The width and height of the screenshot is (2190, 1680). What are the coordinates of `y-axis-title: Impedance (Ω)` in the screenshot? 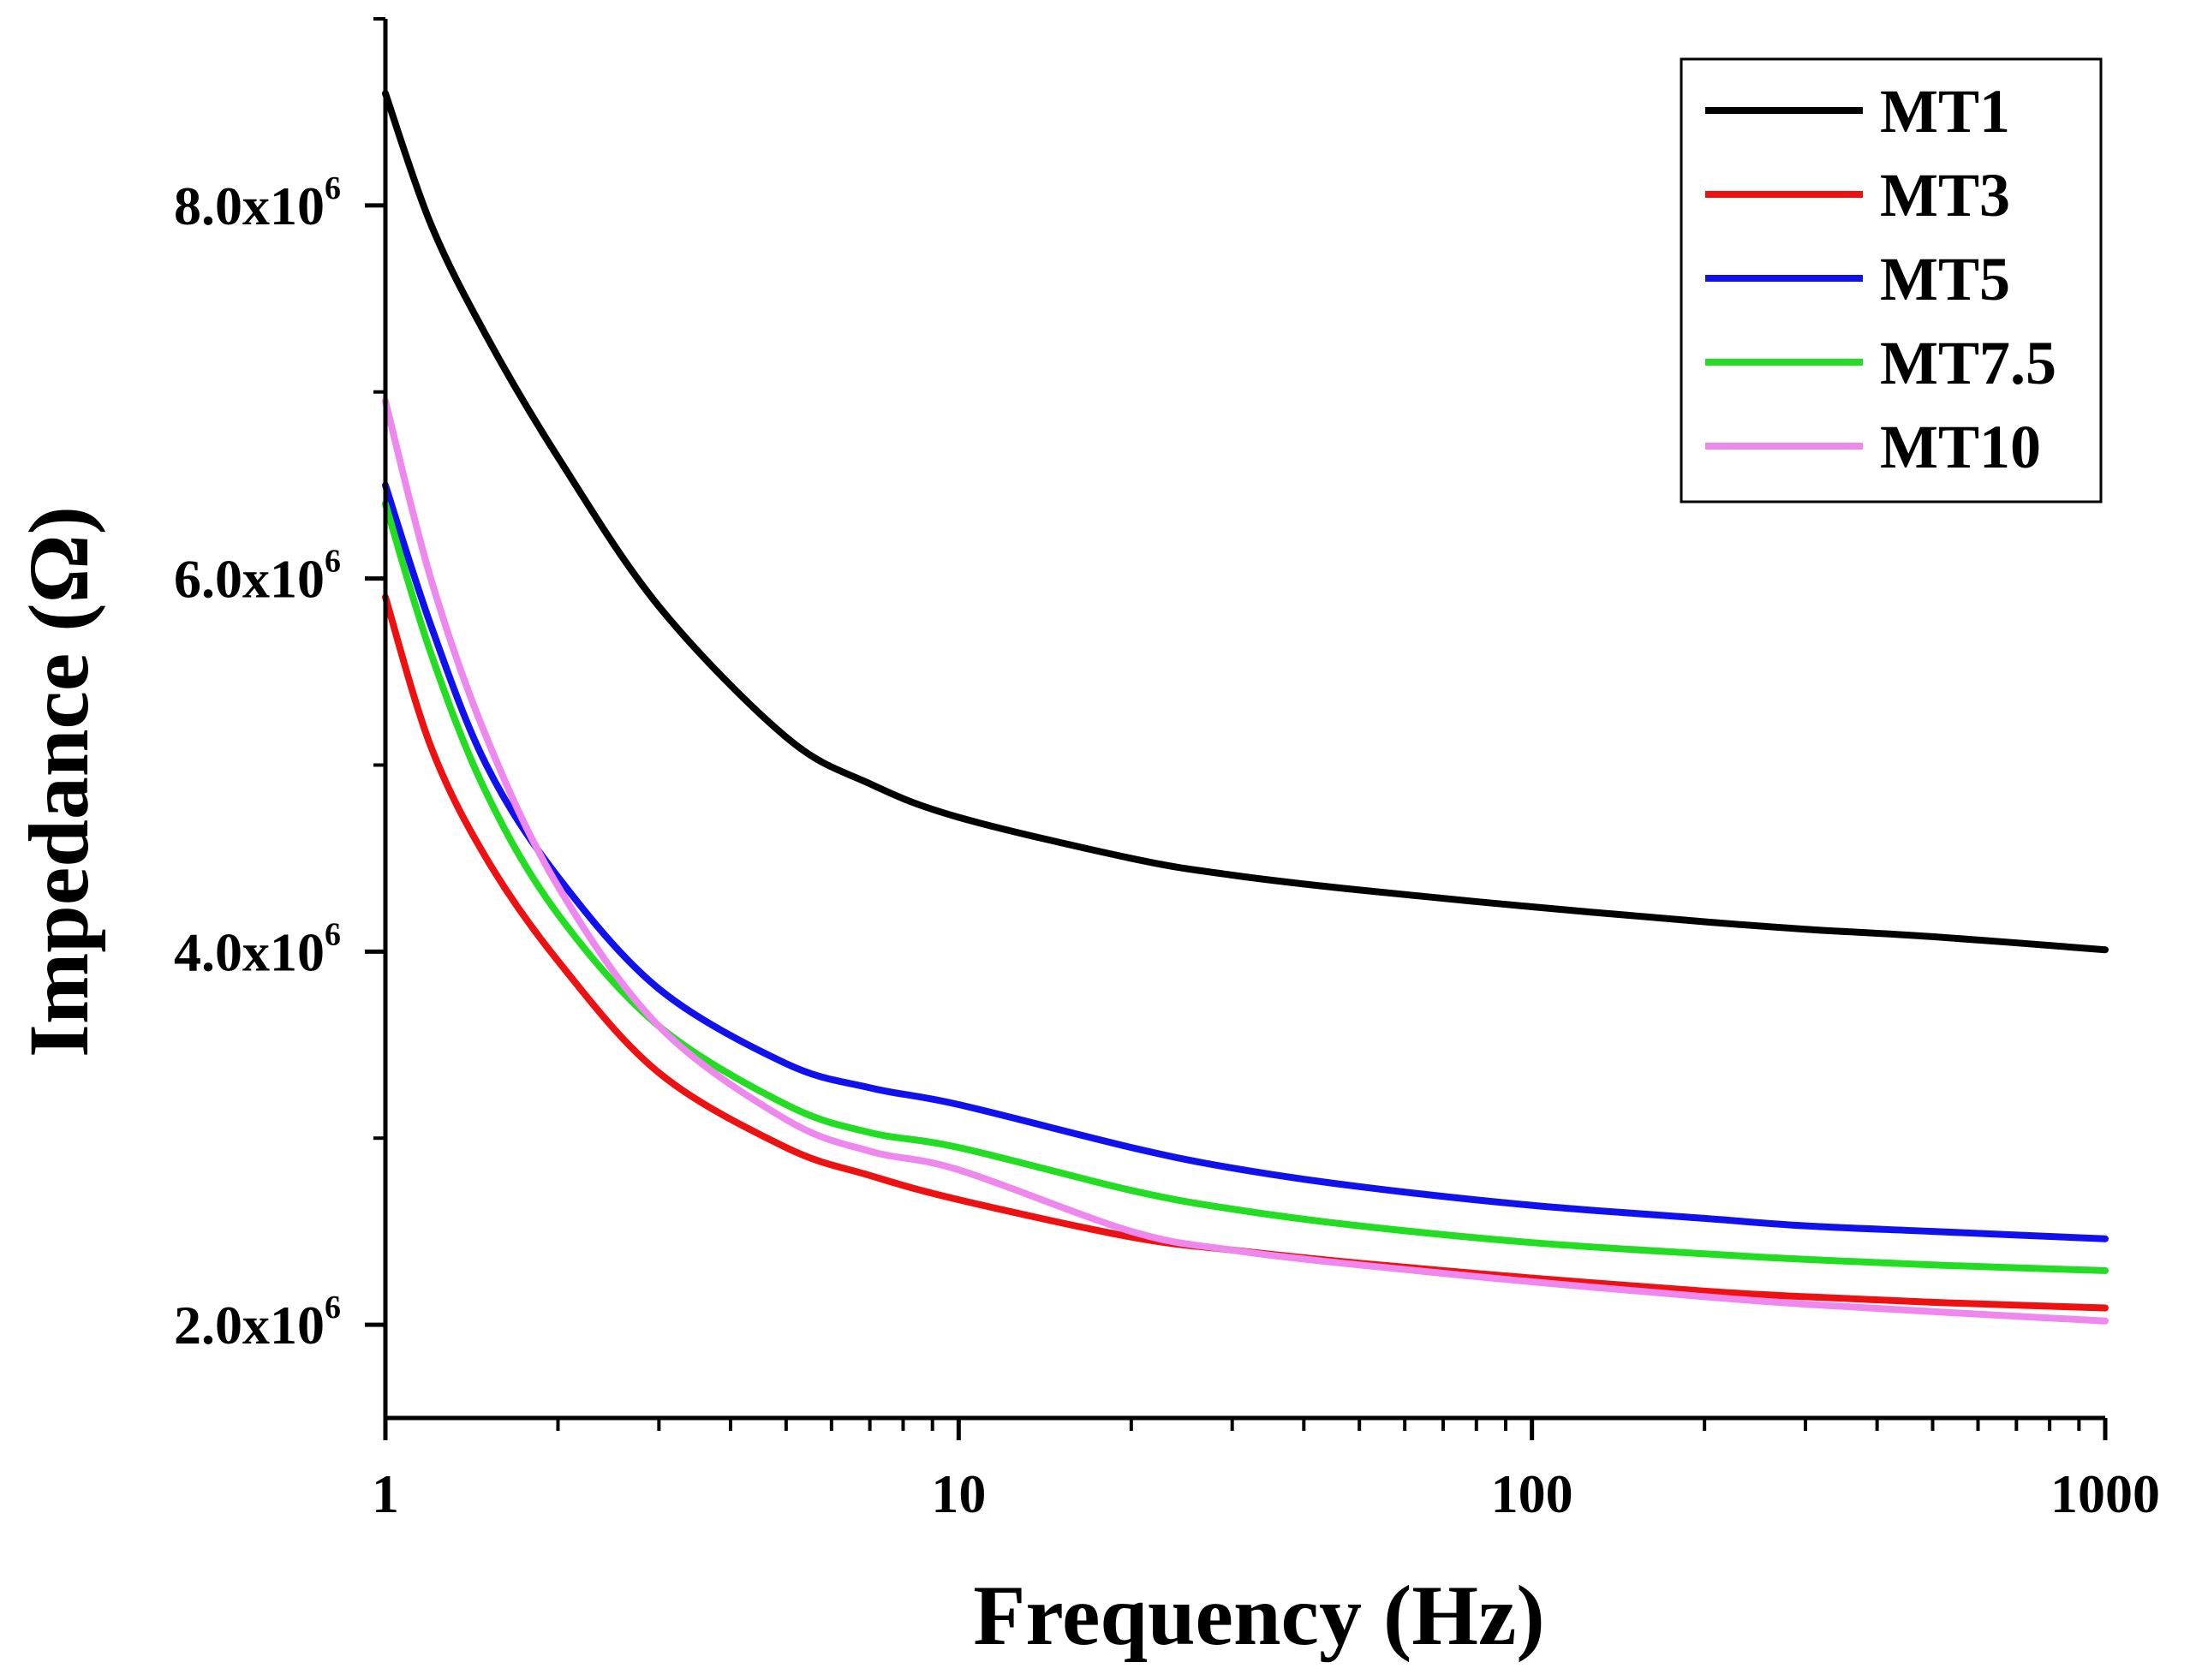 It's located at (59, 782).